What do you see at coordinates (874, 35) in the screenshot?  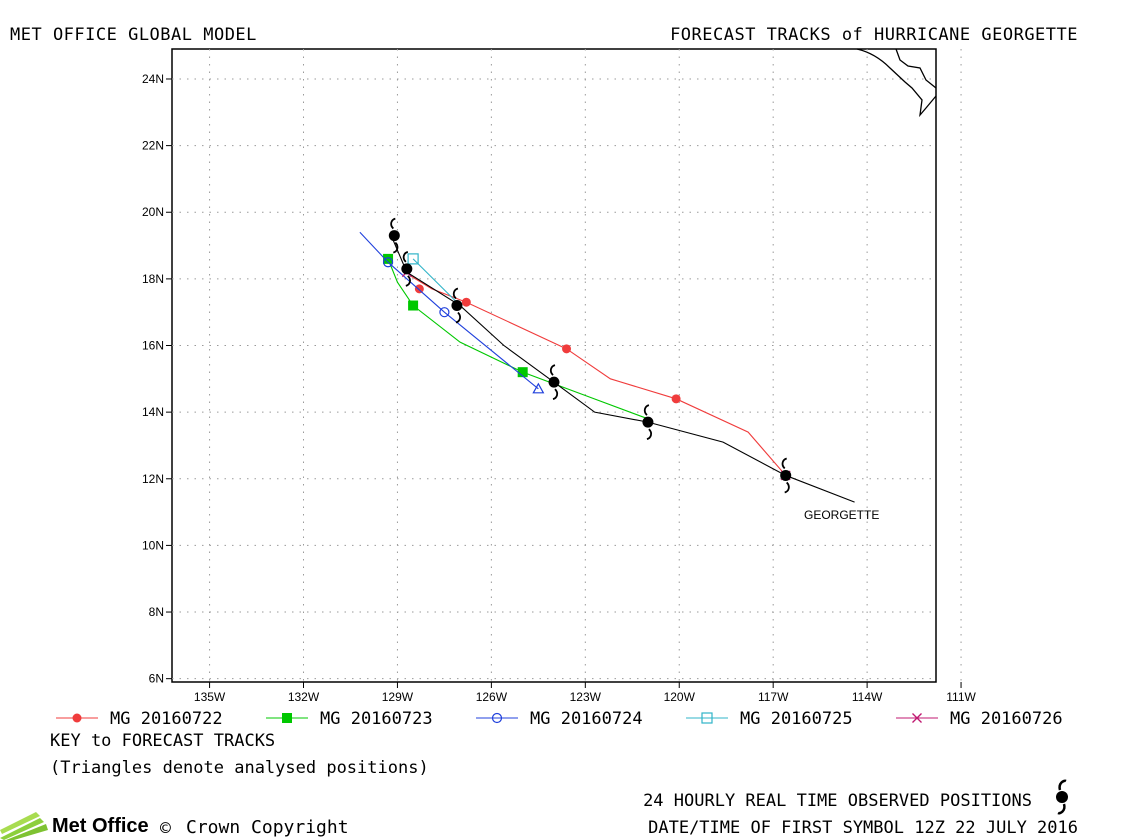 I see `chart-title: FORECAST TRACKS of HURRICANE GEORGETTE` at bounding box center [874, 35].